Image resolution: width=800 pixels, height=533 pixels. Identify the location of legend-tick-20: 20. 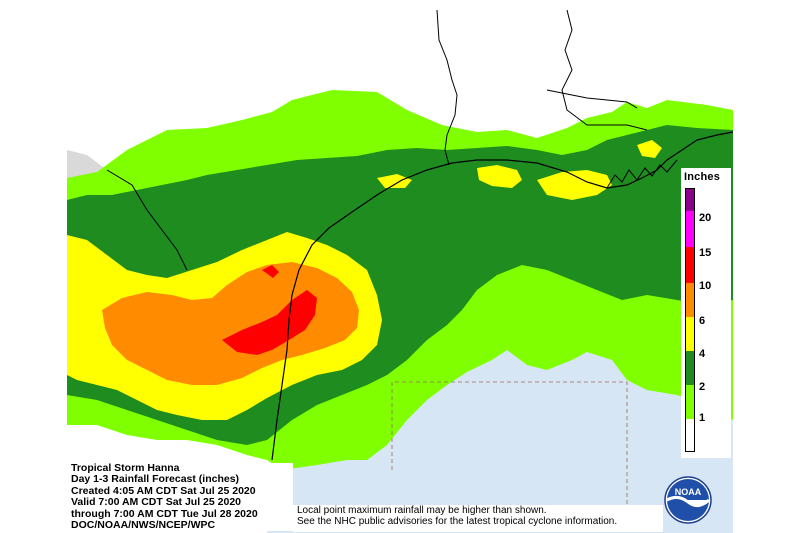
(705, 218).